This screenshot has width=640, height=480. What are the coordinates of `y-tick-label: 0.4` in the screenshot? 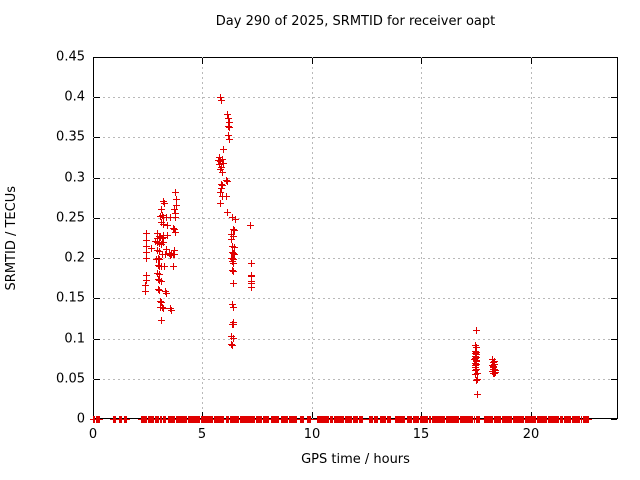 It's located at (74, 97).